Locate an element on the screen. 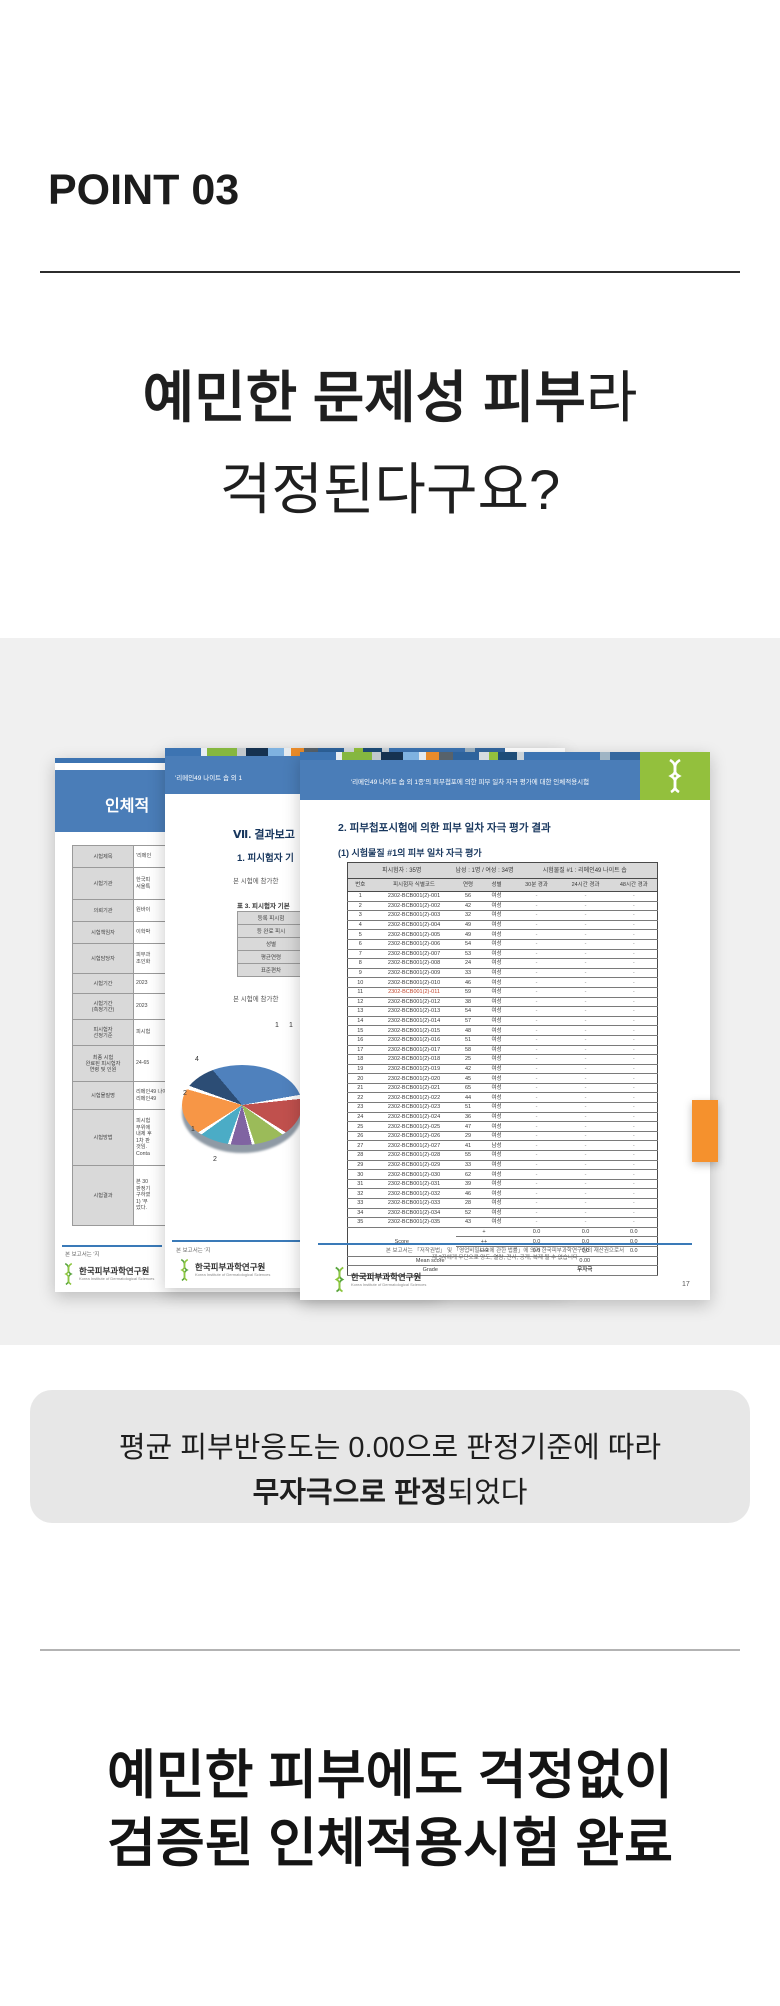 The width and height of the screenshot is (780, 2006). orange-bookmark-tab is located at coordinates (705, 1131).